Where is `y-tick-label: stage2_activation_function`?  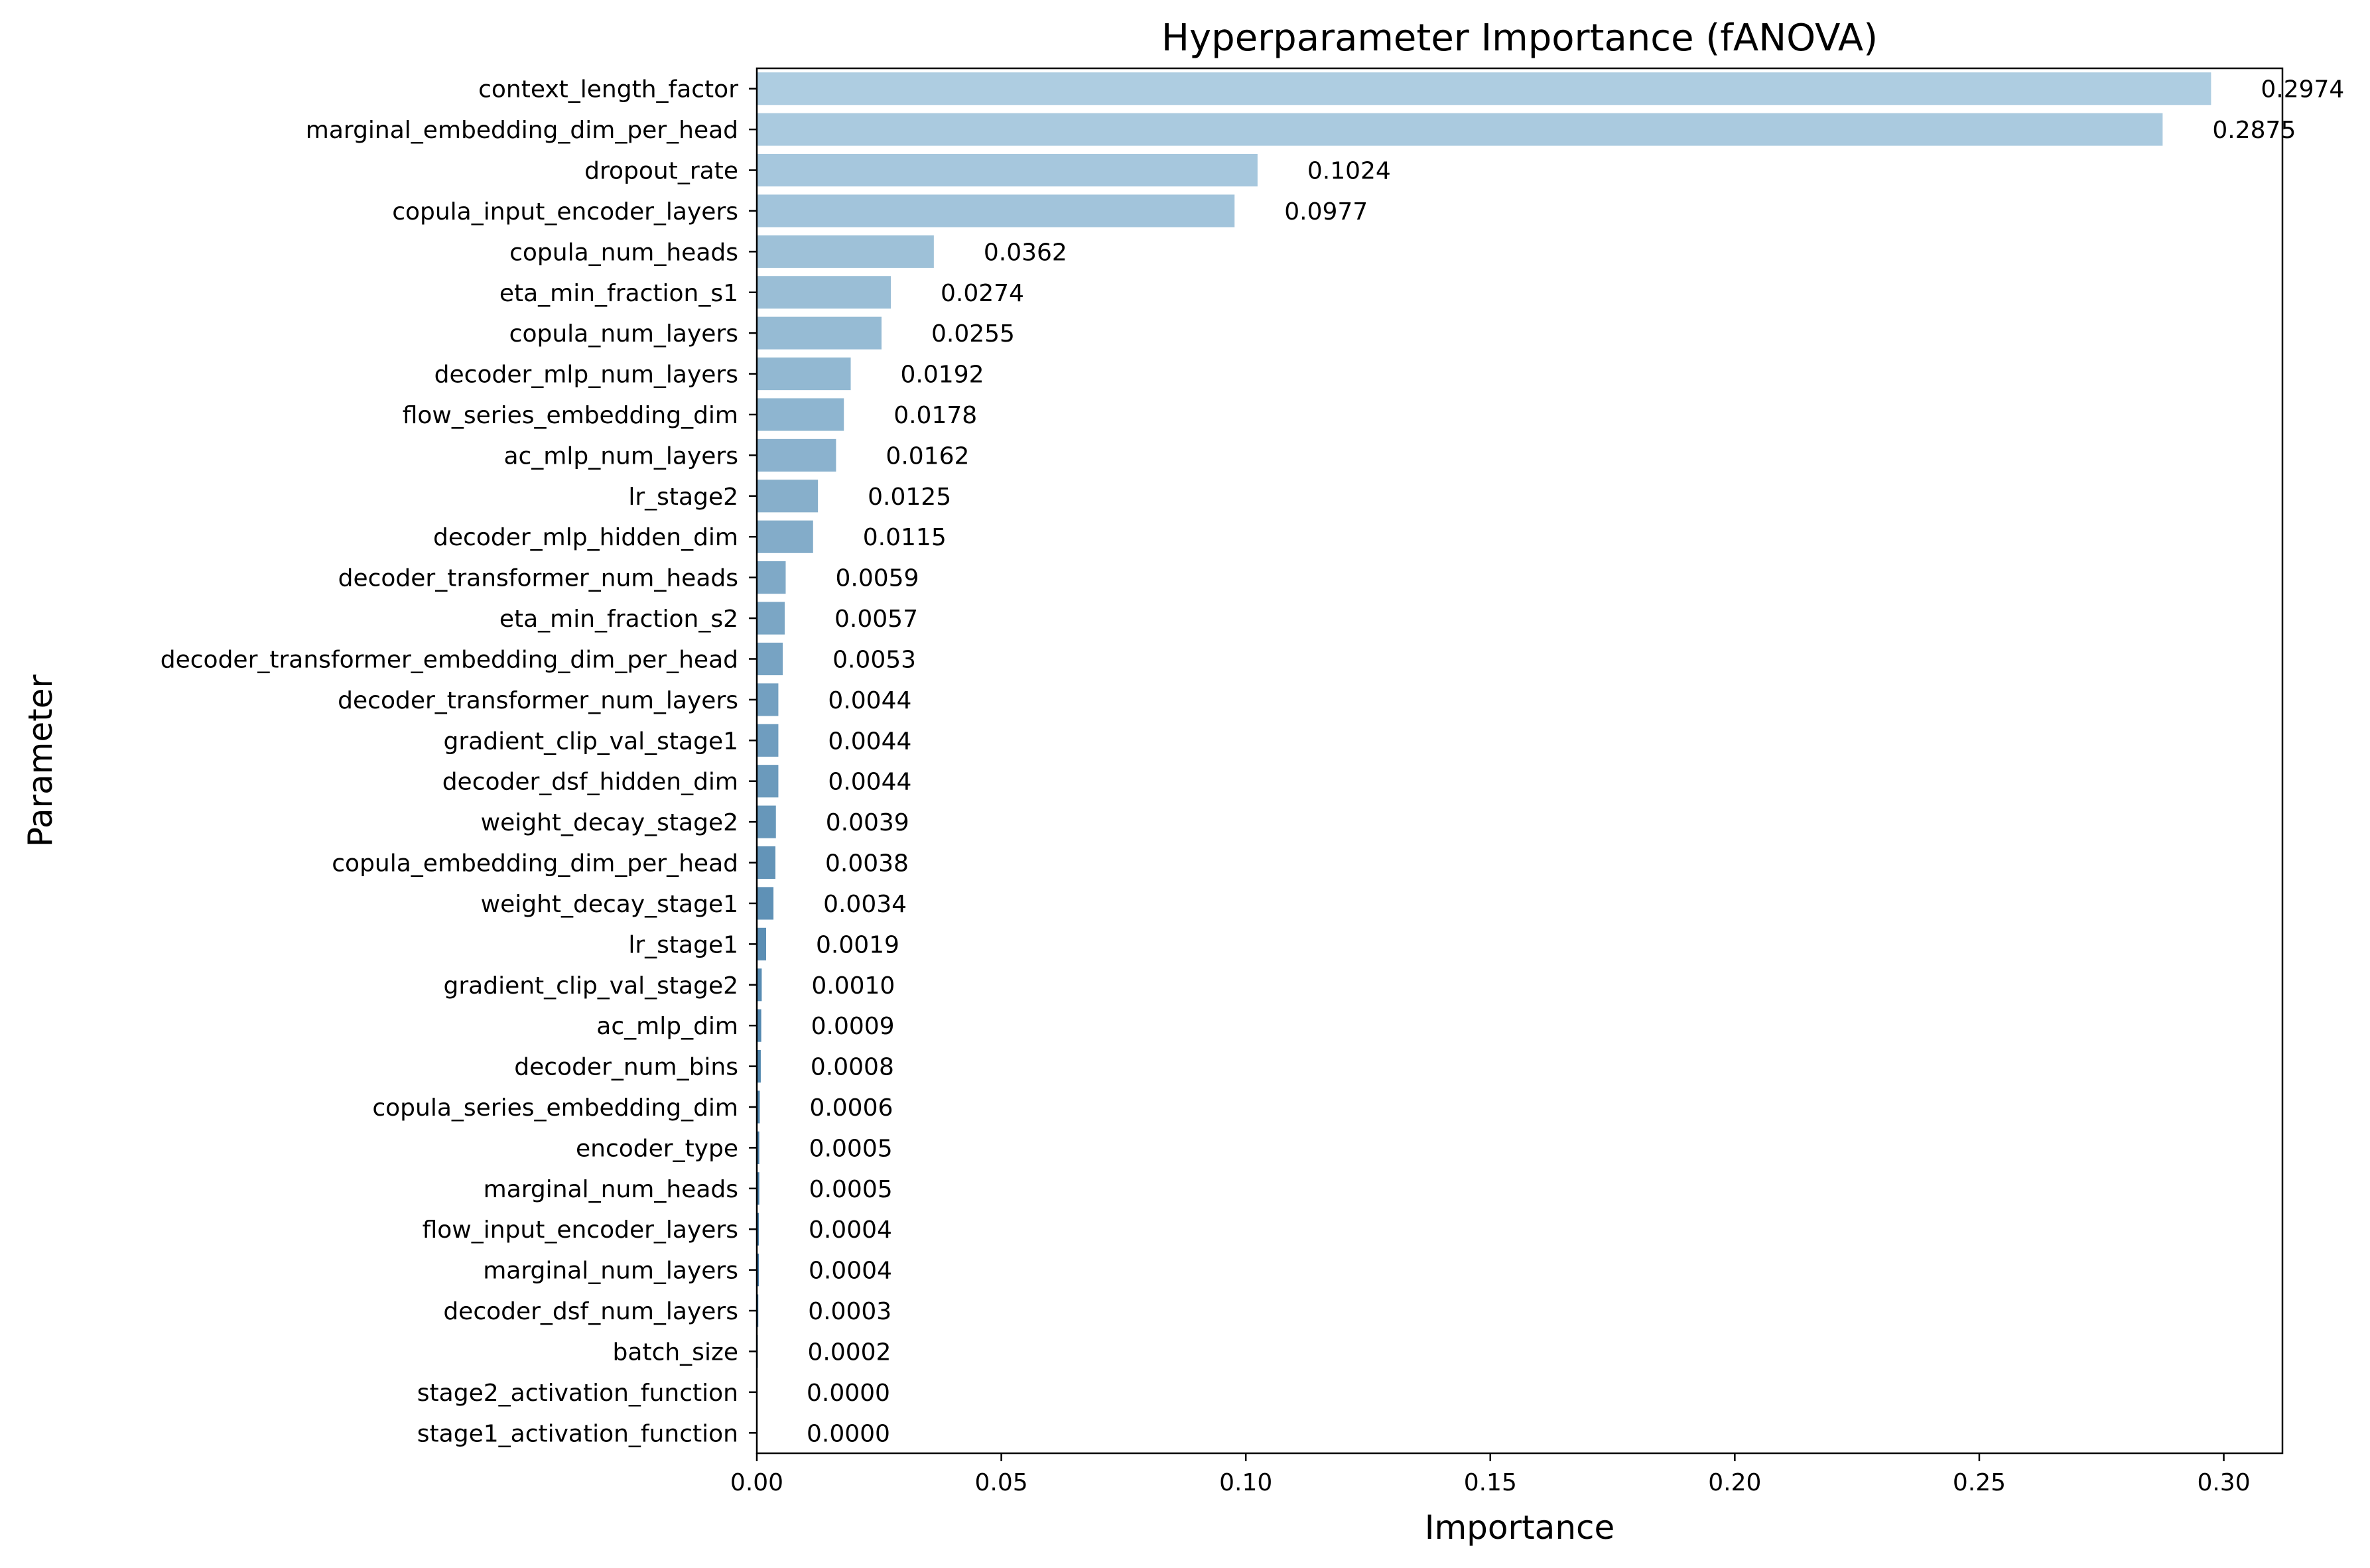
y-tick-label: stage2_activation_function is located at coordinates (577, 1394).